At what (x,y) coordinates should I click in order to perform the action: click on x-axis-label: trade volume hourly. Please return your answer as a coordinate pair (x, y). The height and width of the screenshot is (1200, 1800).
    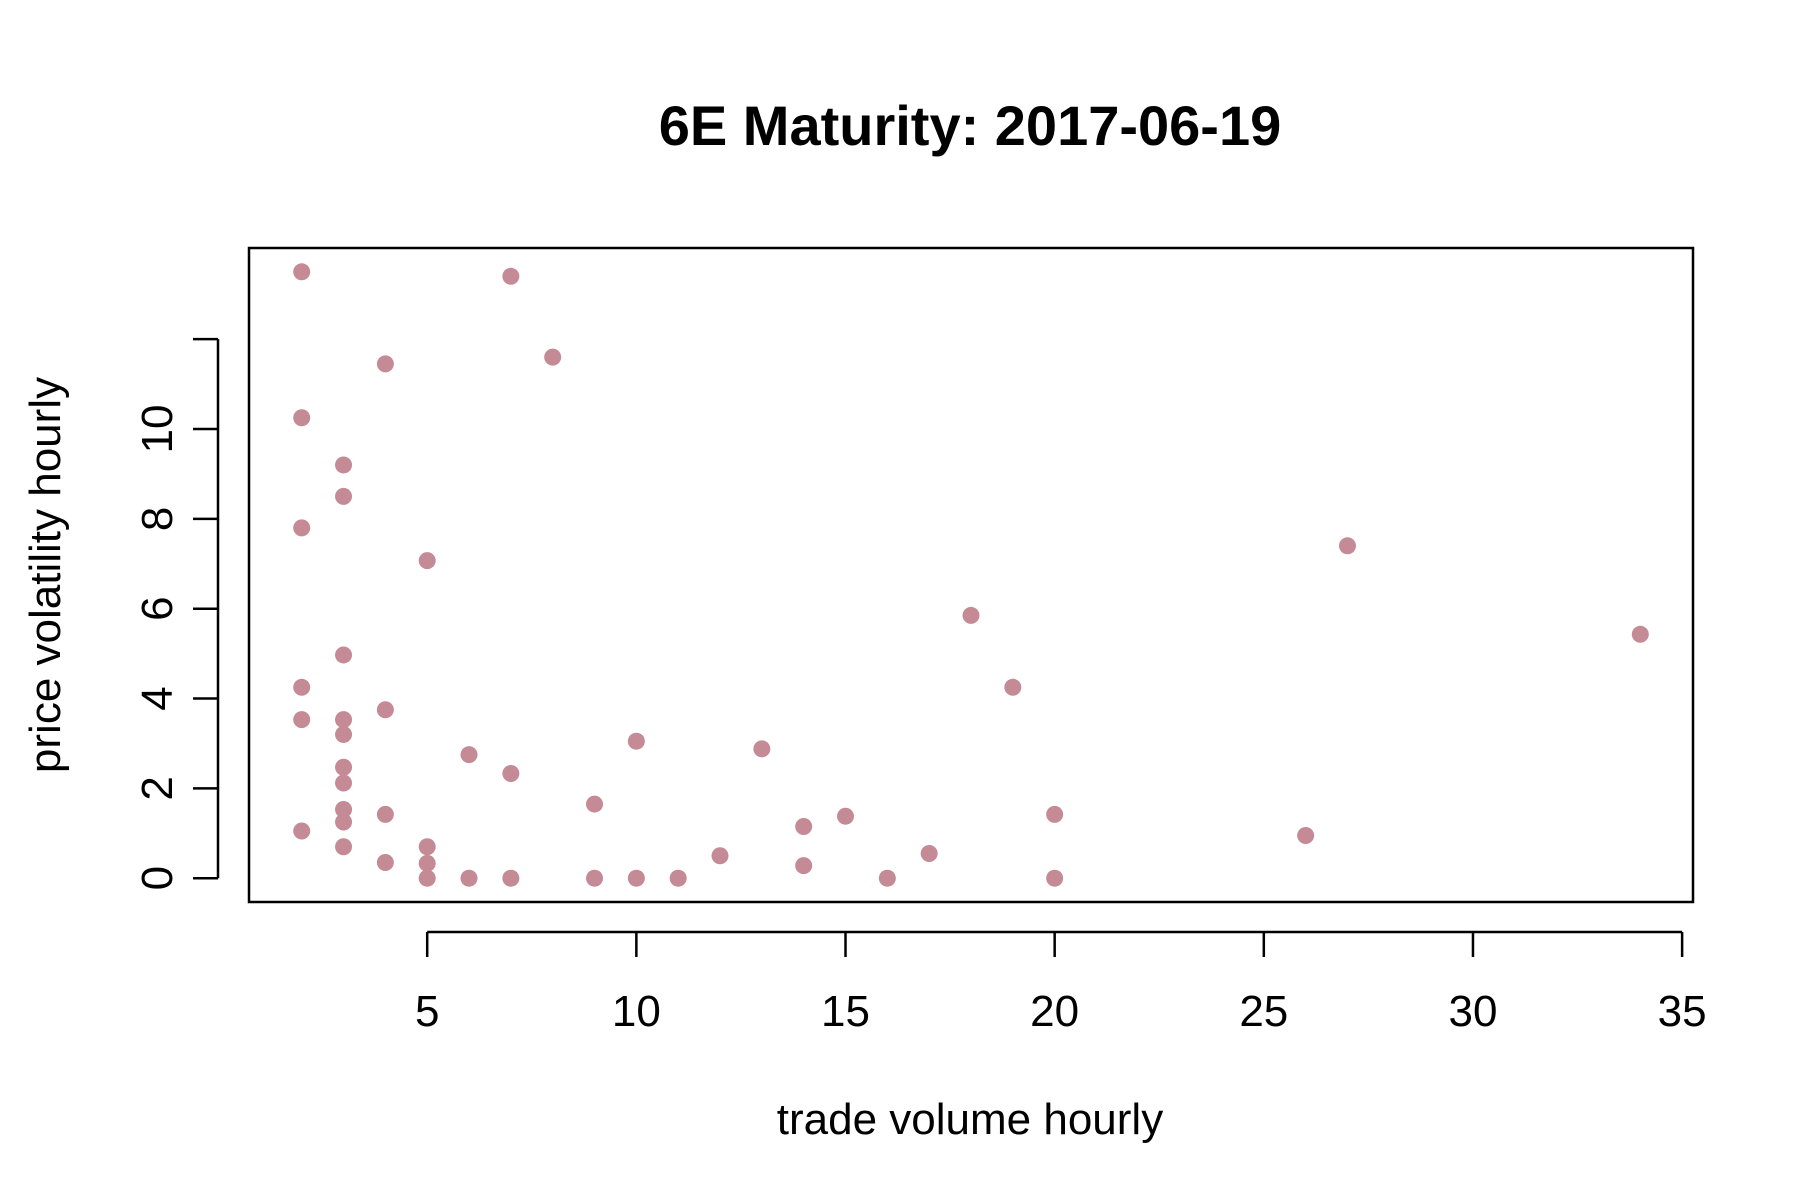
    Looking at the image, I should click on (970, 1119).